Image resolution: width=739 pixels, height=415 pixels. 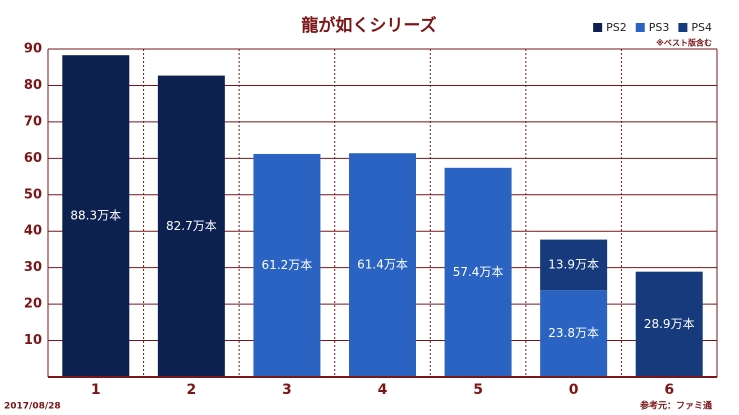 I want to click on data-label: 88.3万本, so click(x=95, y=216).